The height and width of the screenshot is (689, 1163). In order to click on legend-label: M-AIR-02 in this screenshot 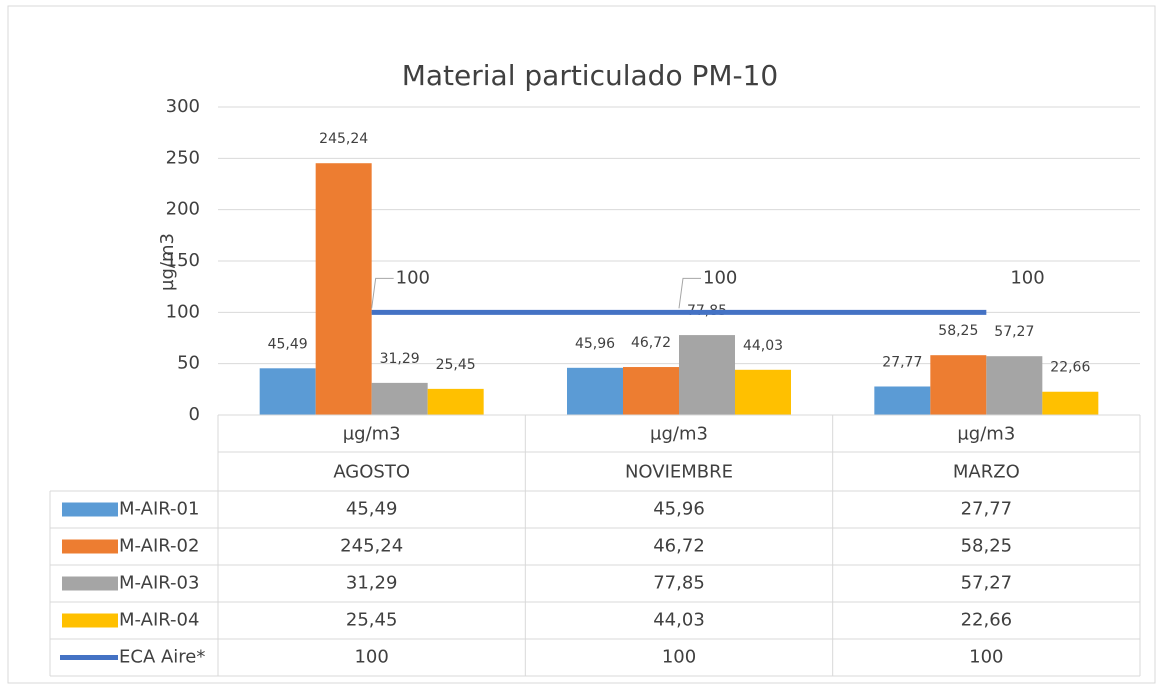, I will do `click(159, 546)`.